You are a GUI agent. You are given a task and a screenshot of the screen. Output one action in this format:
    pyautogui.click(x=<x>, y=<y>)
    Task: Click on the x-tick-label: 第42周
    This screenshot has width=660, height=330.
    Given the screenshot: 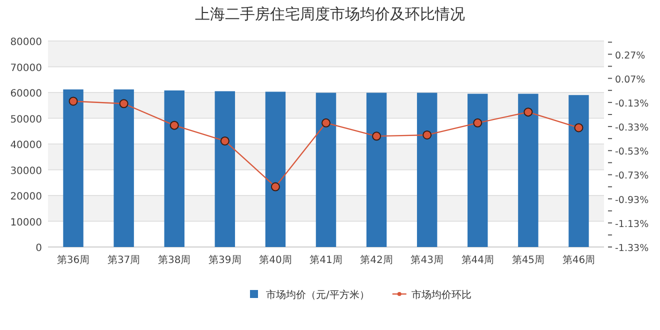 What is the action you would take?
    pyautogui.click(x=376, y=260)
    